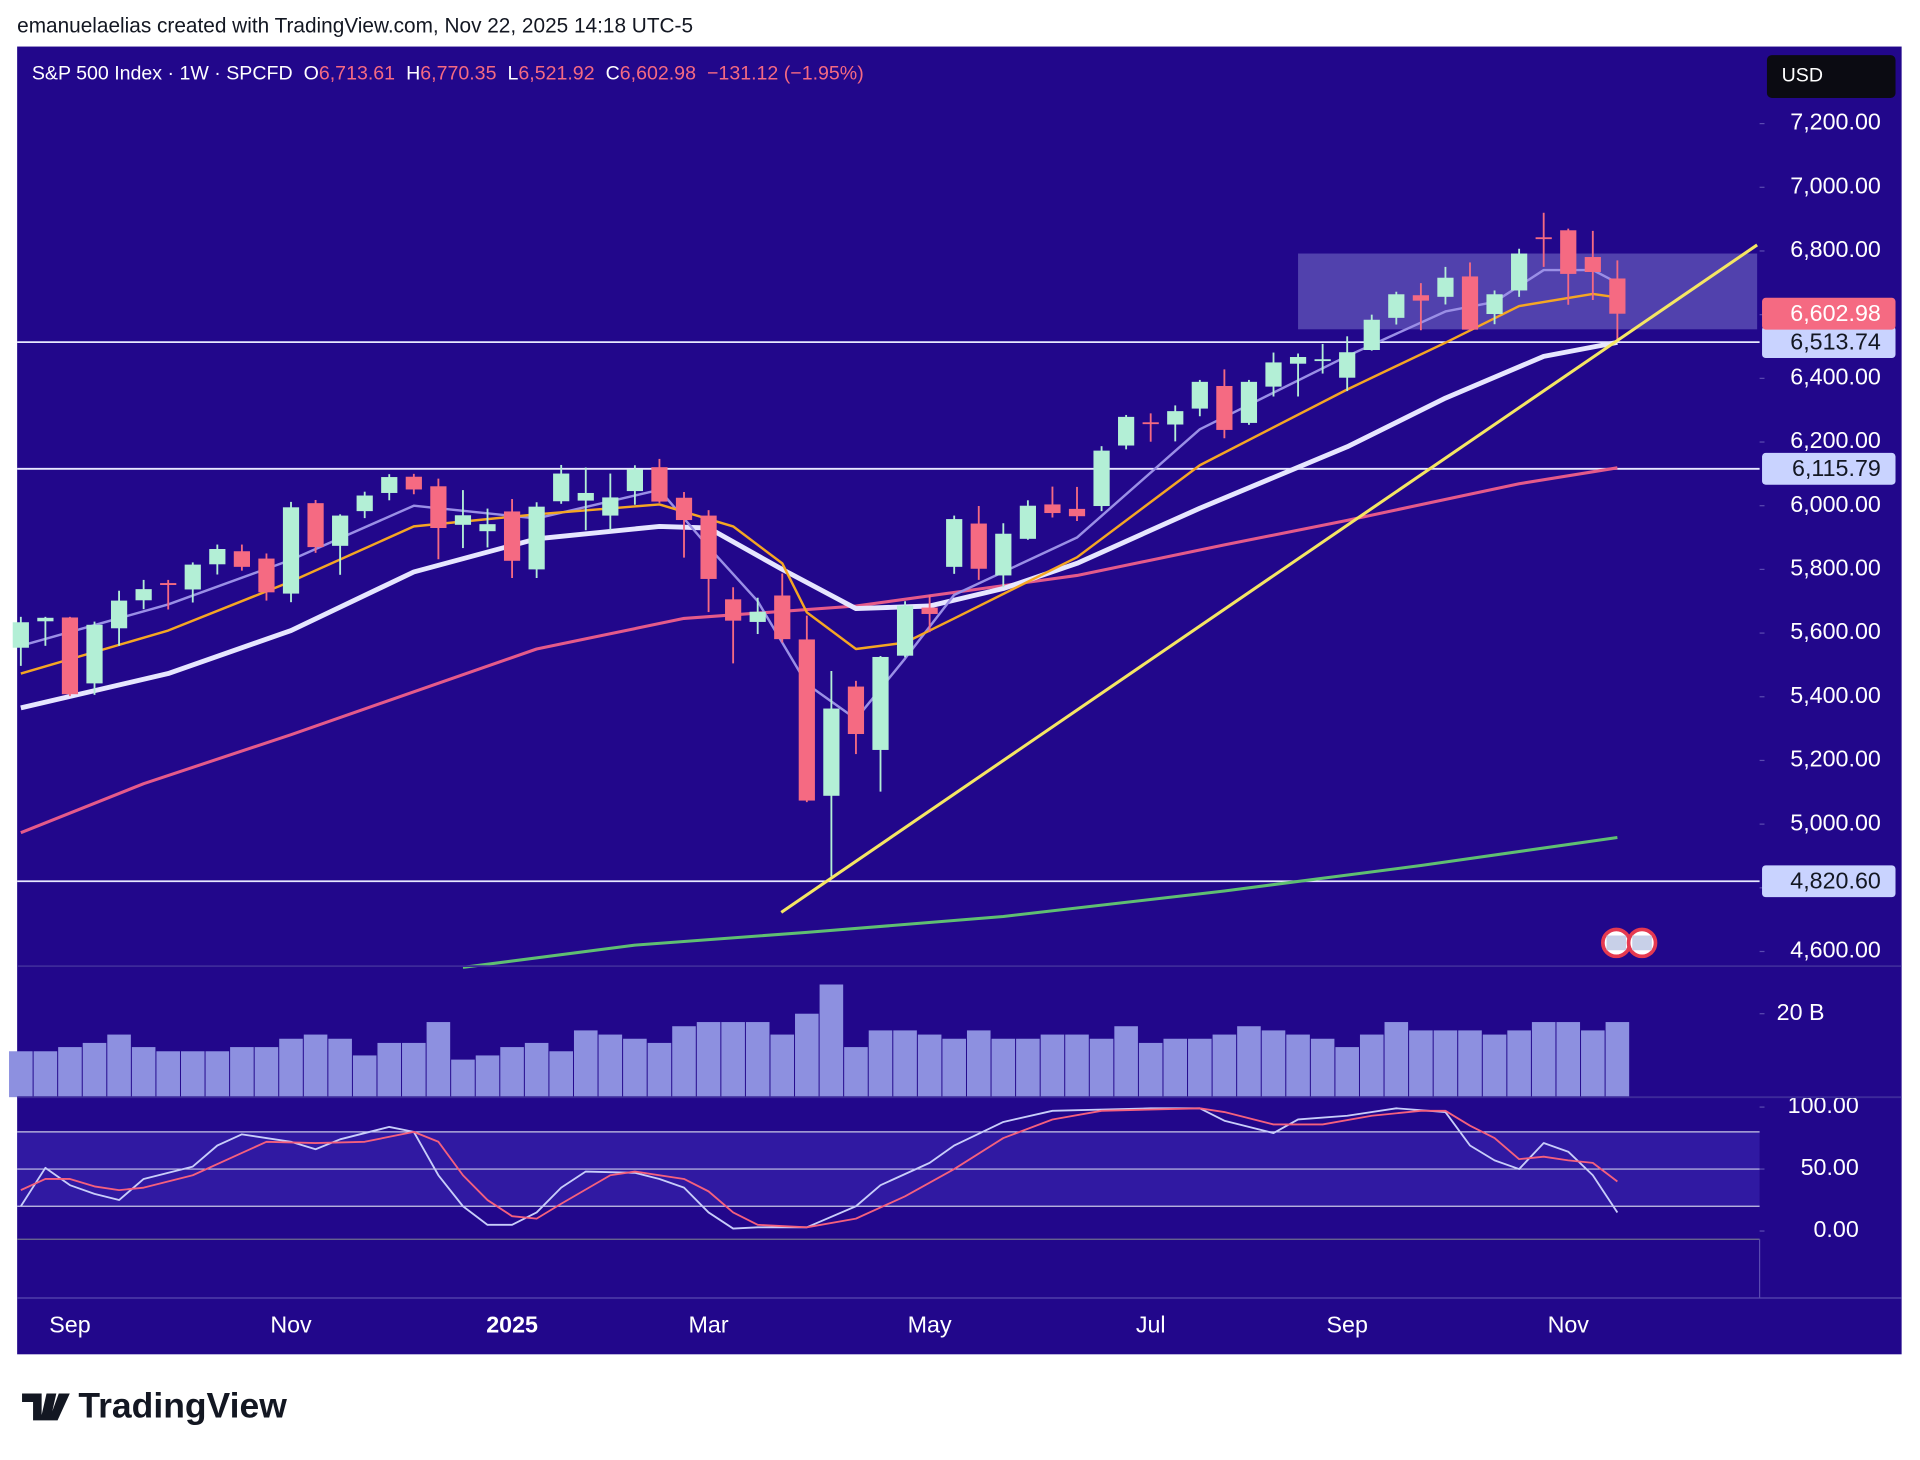  What do you see at coordinates (1835, 568) in the screenshot?
I see `y-tick-label: 5,800.00` at bounding box center [1835, 568].